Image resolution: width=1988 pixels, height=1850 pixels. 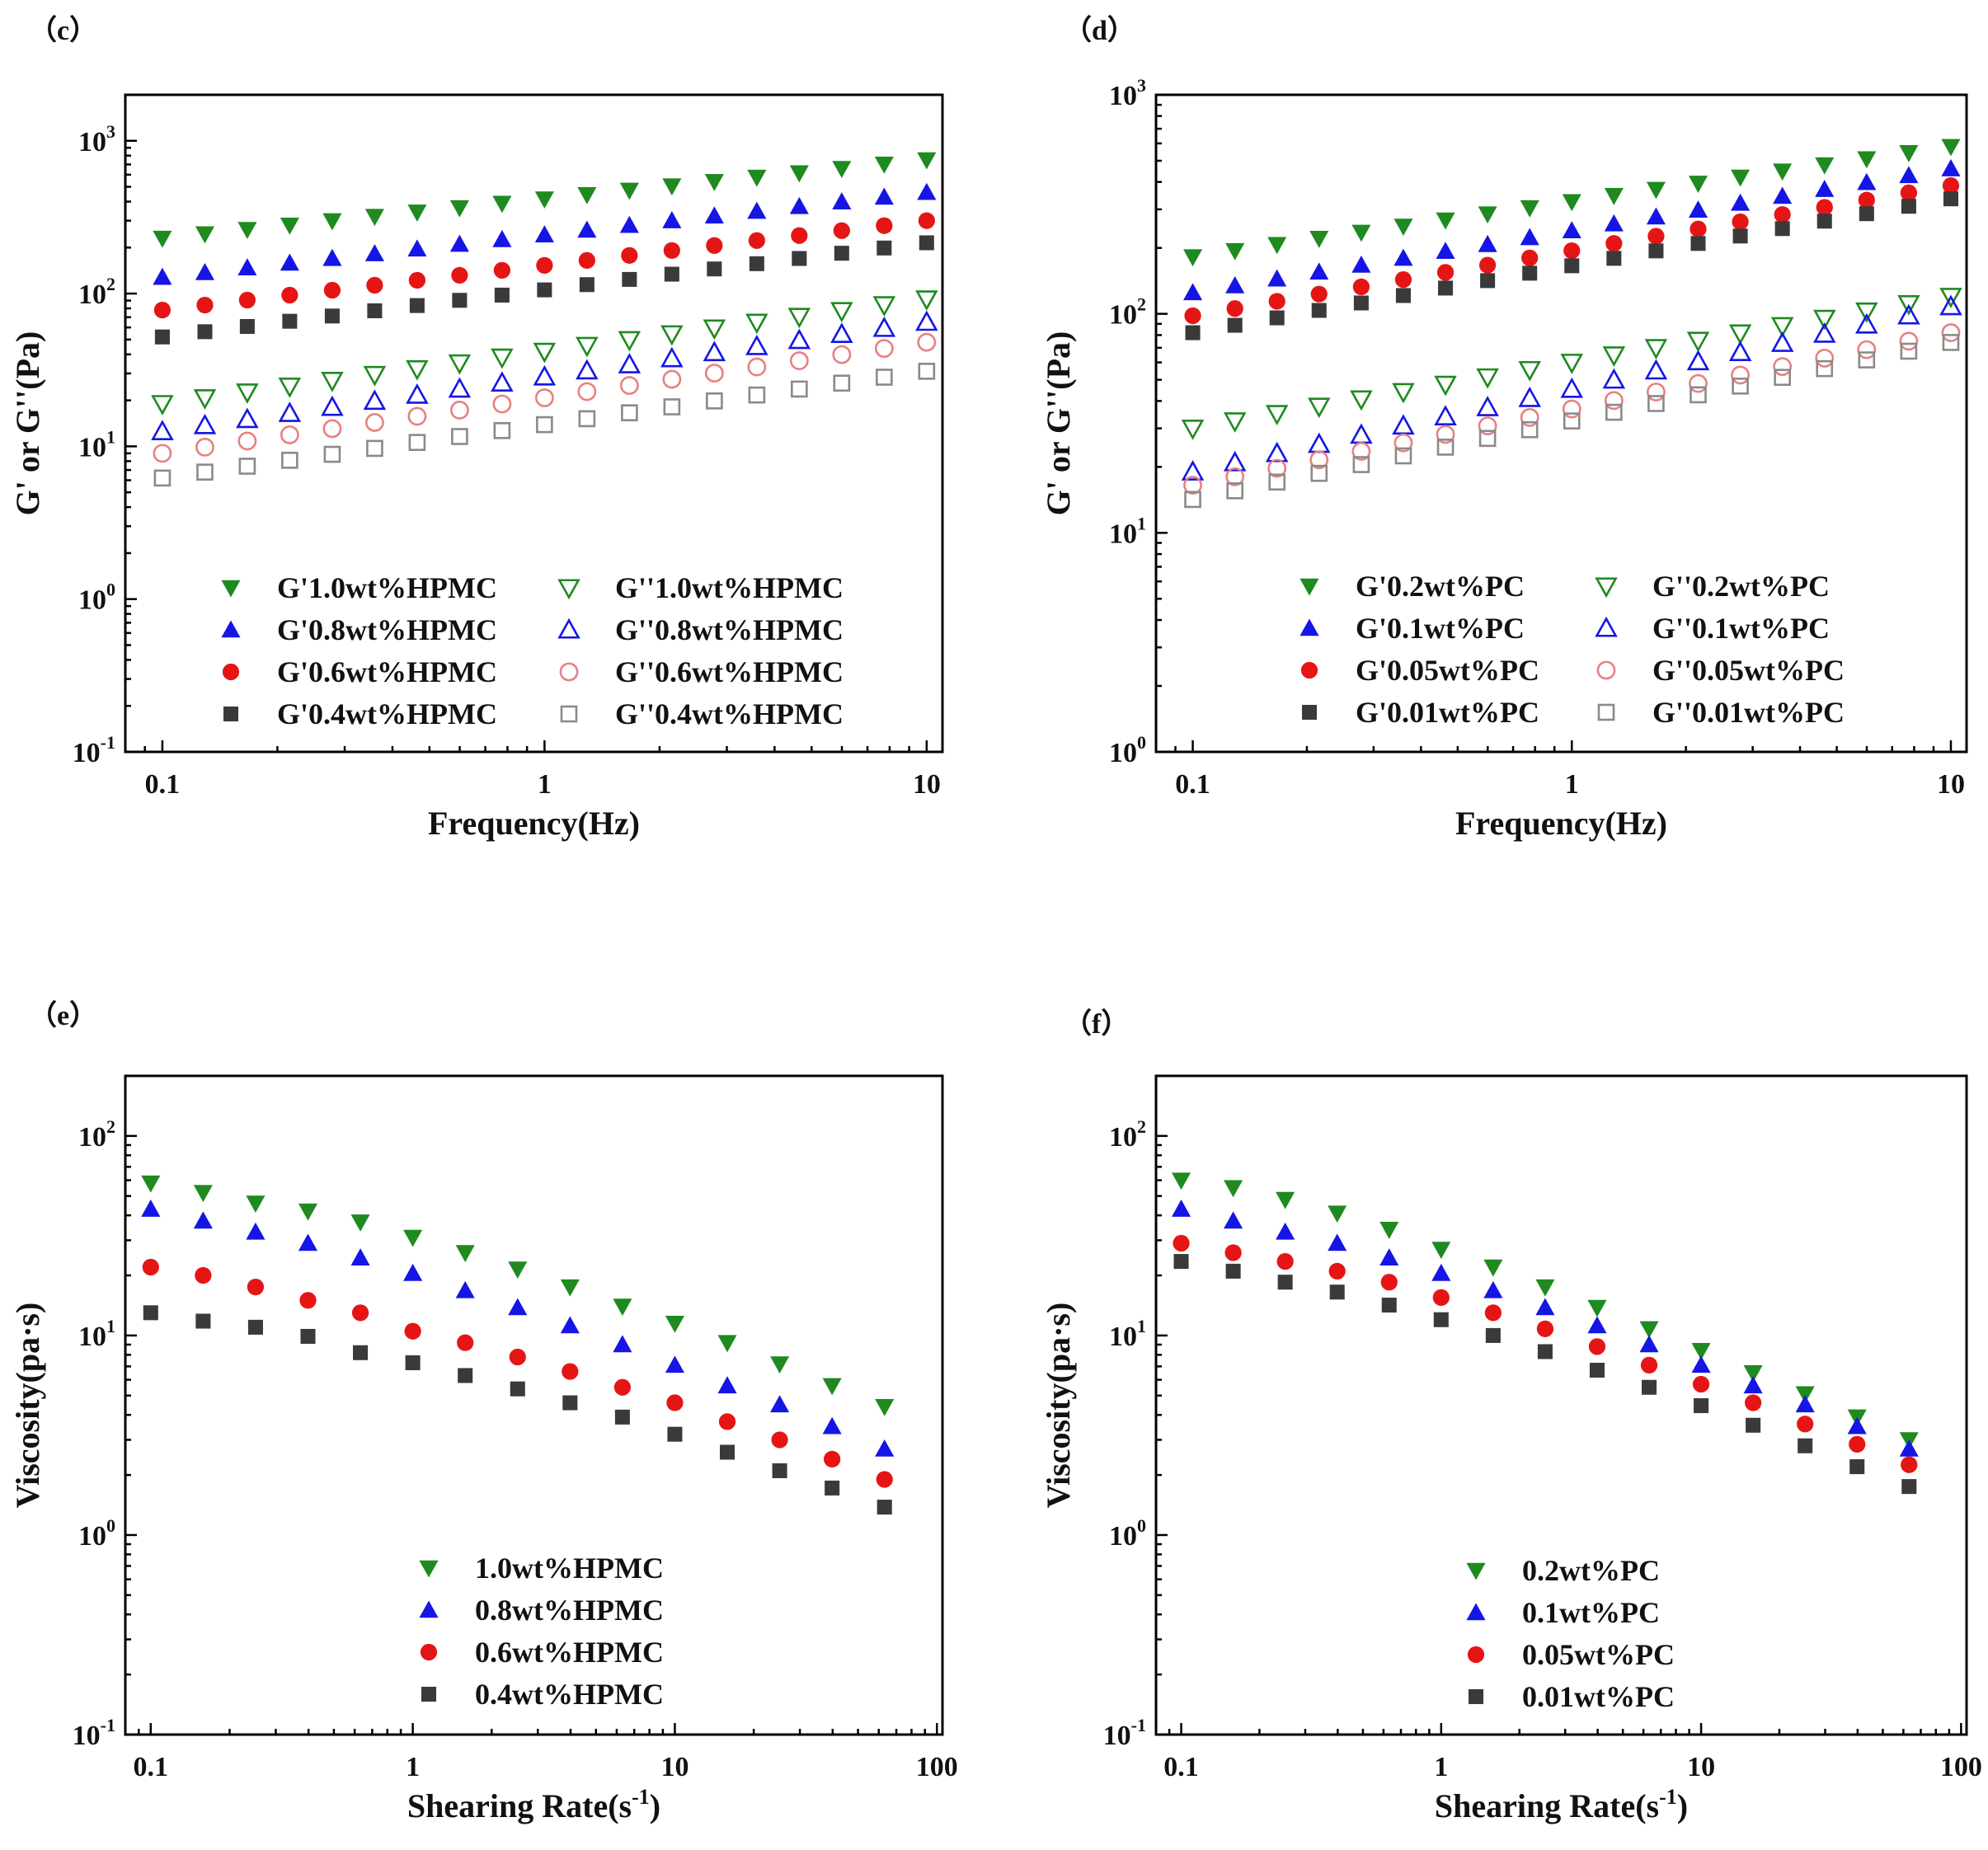 What do you see at coordinates (413, 1767) in the screenshot?
I see `x-tick-label: 1` at bounding box center [413, 1767].